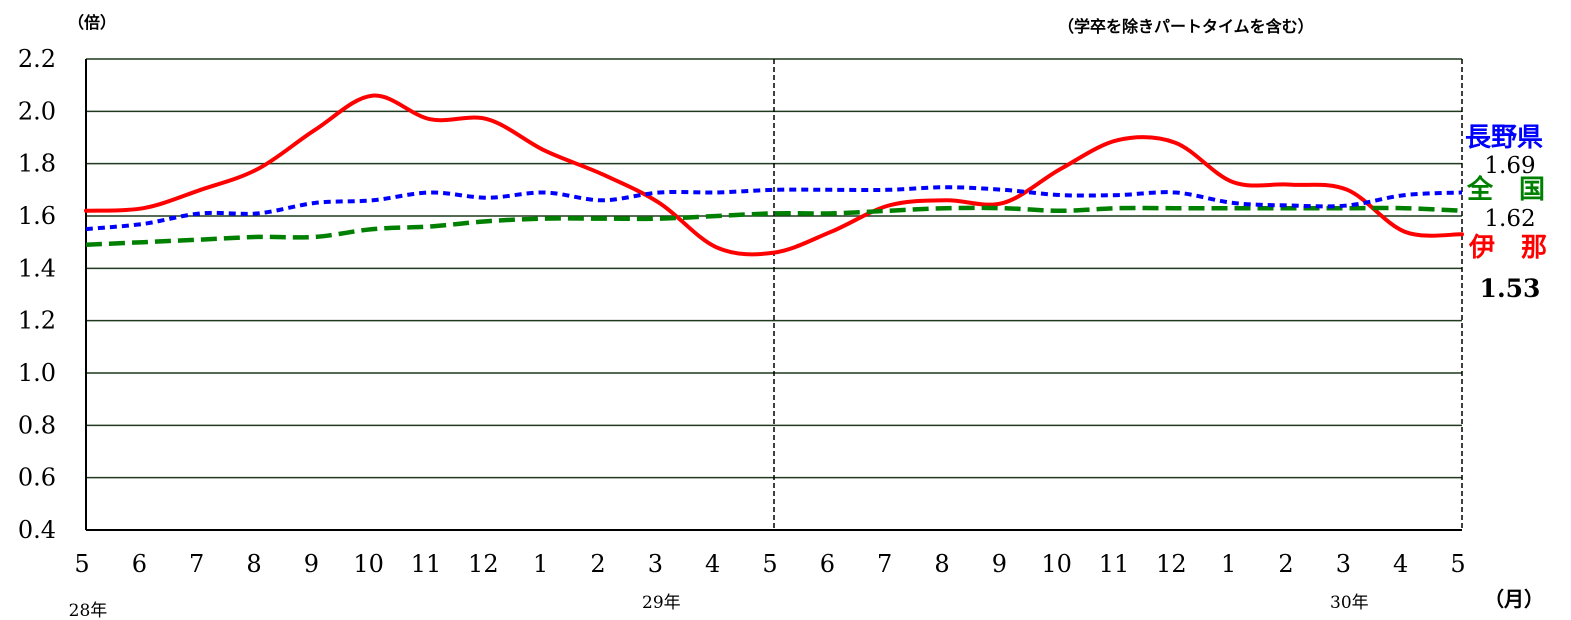 This screenshot has width=1571, height=620. I want to click on x-tick-label-2: 7, so click(196, 564).